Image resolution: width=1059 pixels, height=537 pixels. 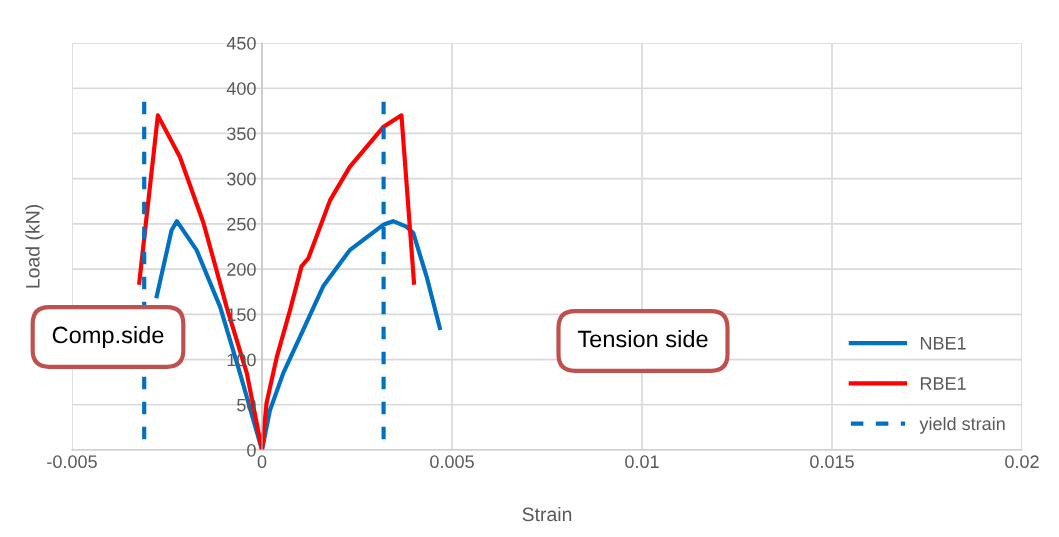 What do you see at coordinates (241, 88) in the screenshot?
I see `y-tick-label: 400` at bounding box center [241, 88].